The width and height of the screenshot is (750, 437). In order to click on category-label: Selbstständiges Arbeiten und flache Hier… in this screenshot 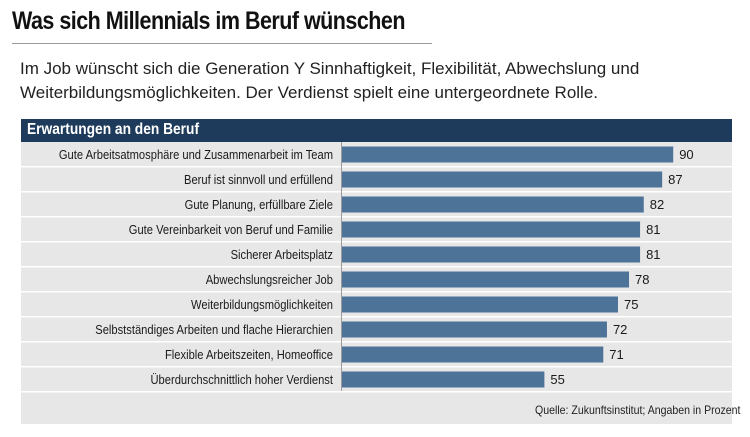, I will do `click(214, 329)`.